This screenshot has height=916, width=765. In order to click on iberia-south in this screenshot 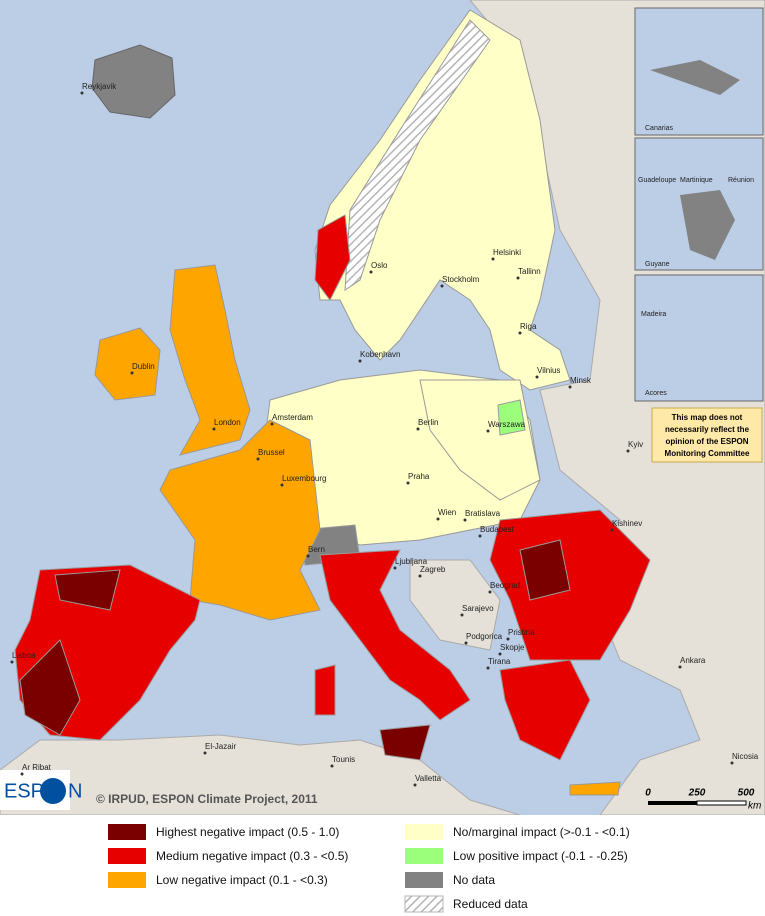, I will do `click(50, 687)`.